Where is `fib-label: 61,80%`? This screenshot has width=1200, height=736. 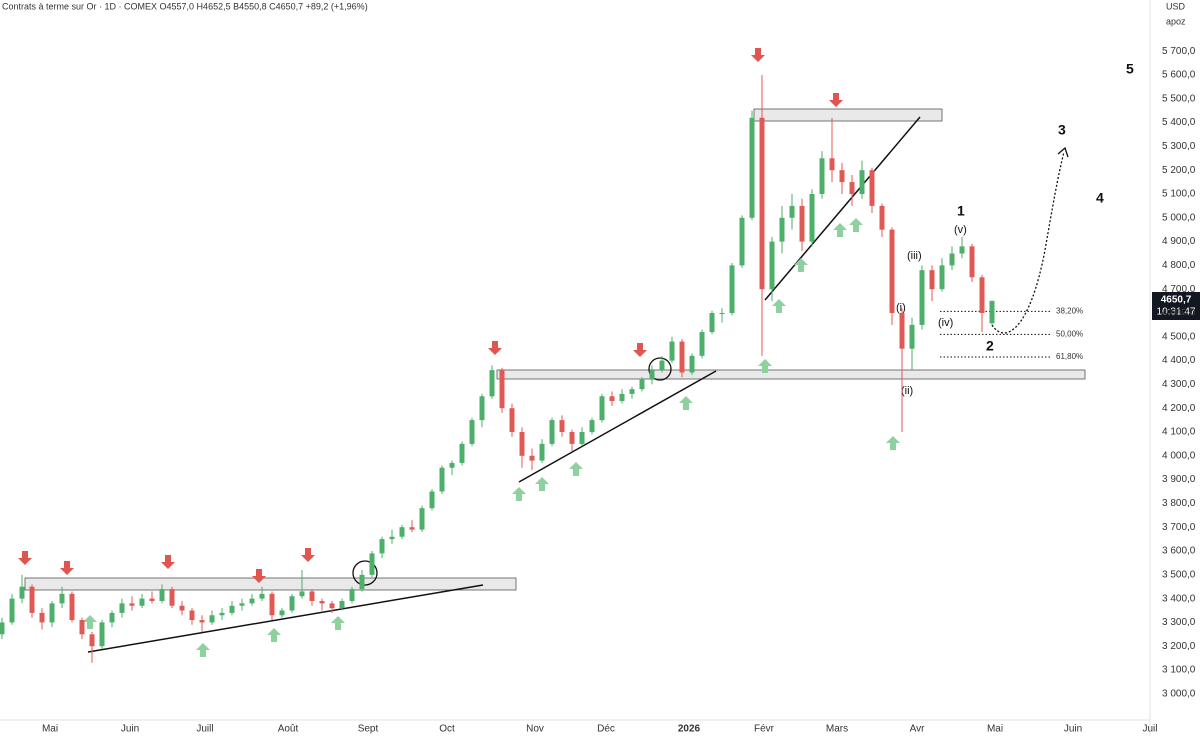
fib-label: 61,80% is located at coordinates (1069, 356).